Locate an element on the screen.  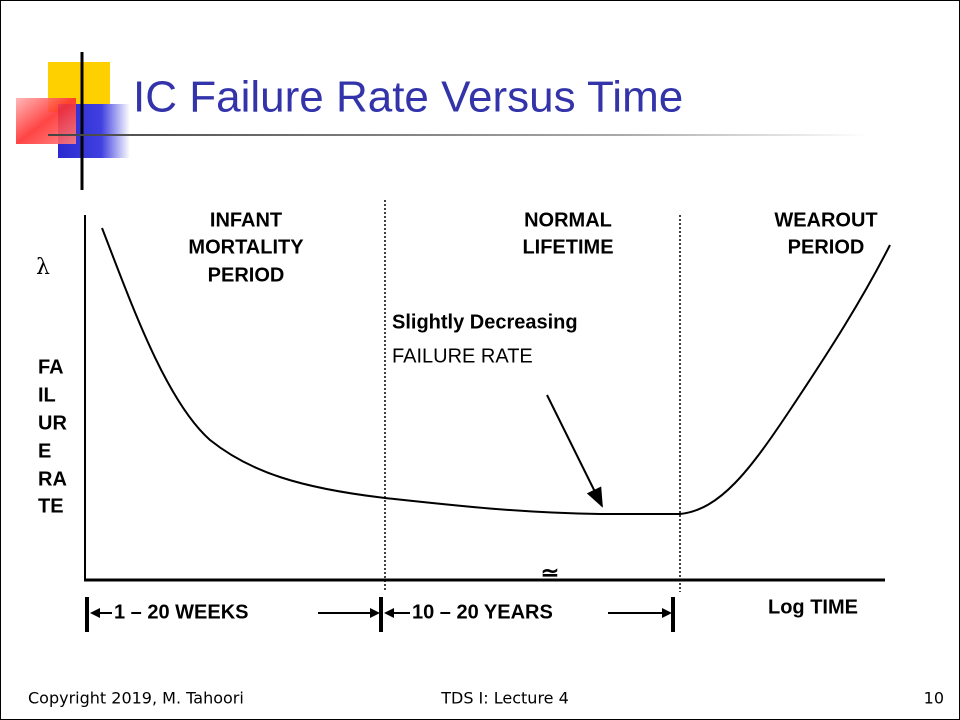
region-label: MORTALITY is located at coordinates (246, 247).